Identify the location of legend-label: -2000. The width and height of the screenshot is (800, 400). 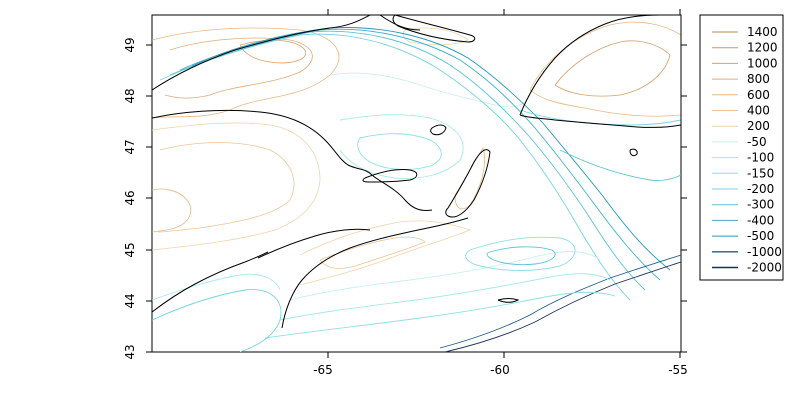
(764, 268).